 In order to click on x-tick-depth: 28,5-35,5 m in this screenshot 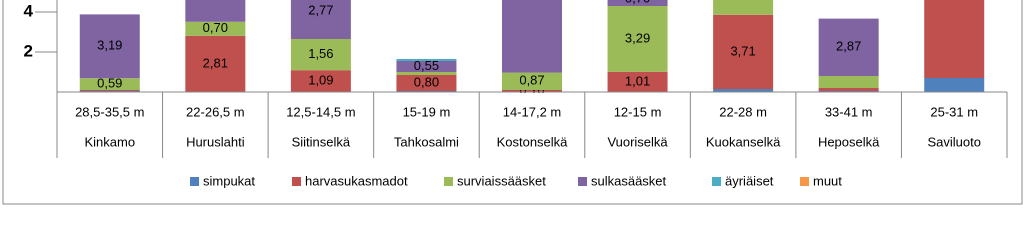, I will do `click(109, 111)`.